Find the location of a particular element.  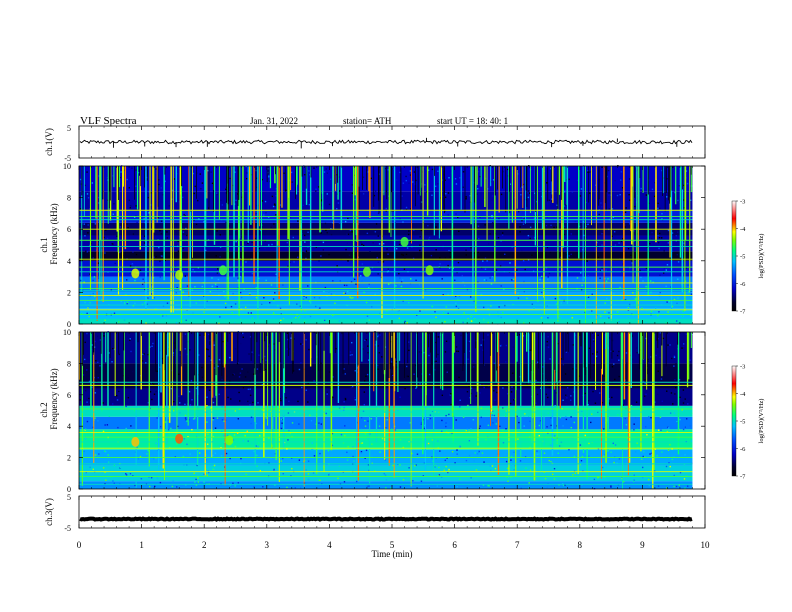

no-data-strip is located at coordinates (698, 410).